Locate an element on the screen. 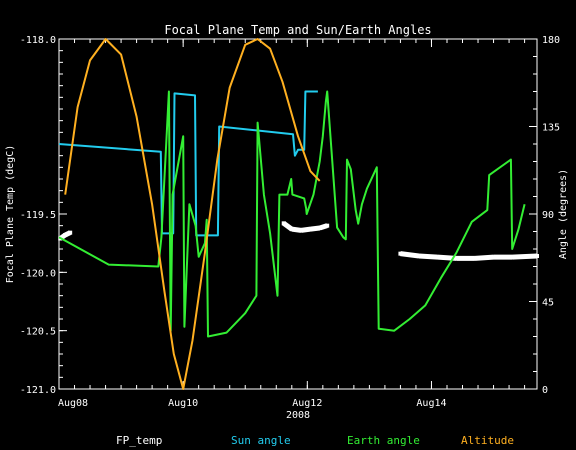  y-right-tick-label: 0 is located at coordinates (545, 390).